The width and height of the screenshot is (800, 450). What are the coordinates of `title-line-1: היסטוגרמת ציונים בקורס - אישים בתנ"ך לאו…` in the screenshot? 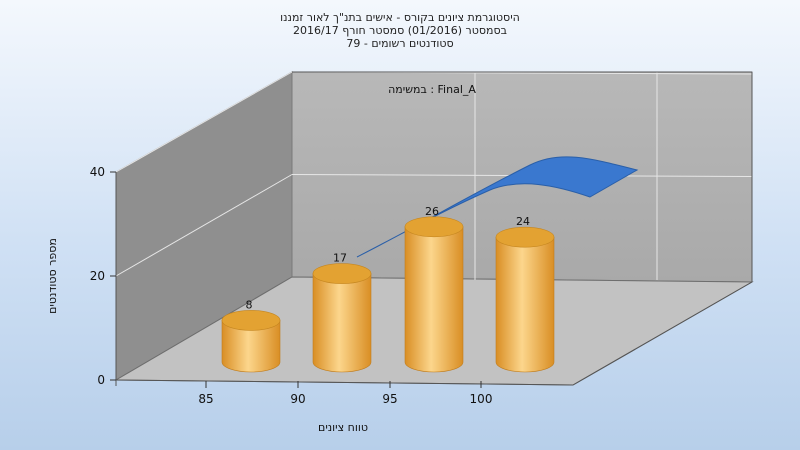 It's located at (400, 17).